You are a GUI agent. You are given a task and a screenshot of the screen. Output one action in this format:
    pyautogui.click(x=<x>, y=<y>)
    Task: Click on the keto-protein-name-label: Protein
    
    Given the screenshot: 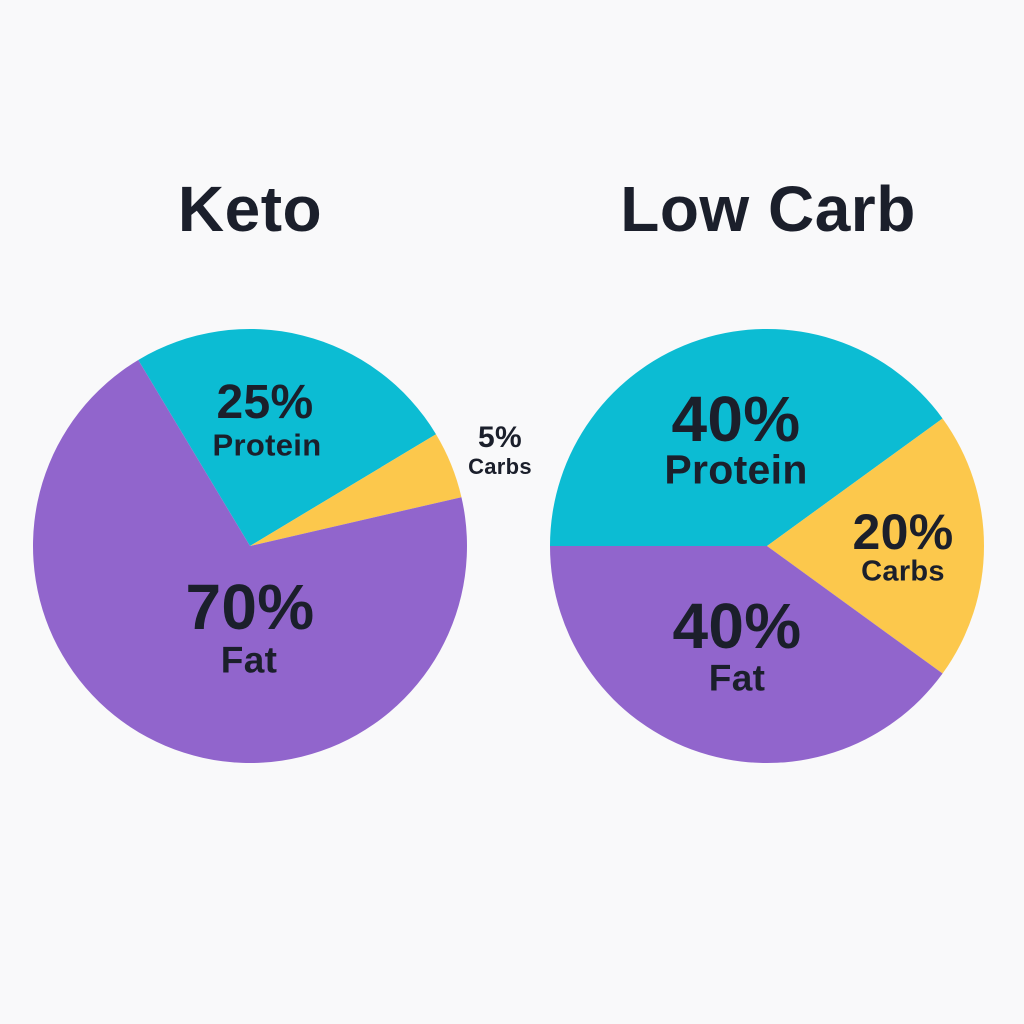 What is the action you would take?
    pyautogui.click(x=267, y=445)
    